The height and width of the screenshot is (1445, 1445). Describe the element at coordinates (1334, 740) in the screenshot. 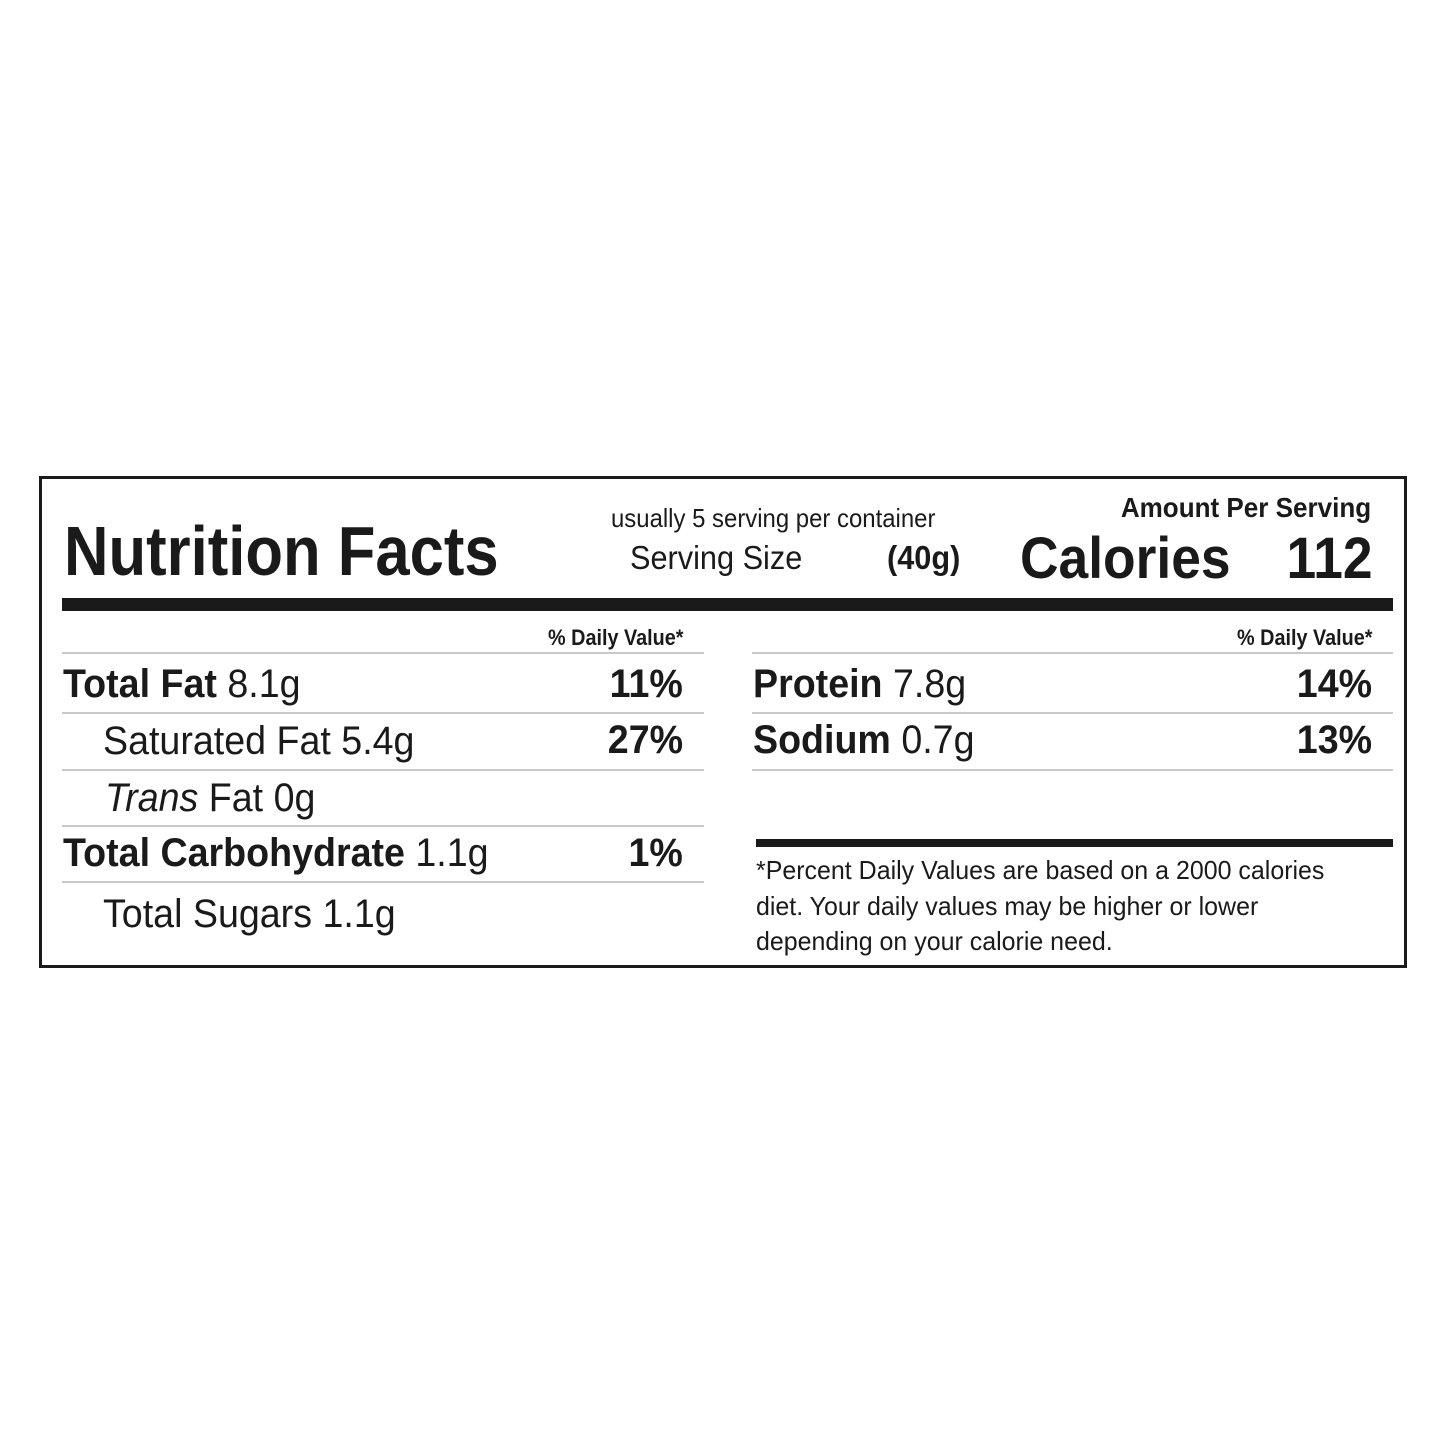

I see `dv-sodium: 13%` at that location.